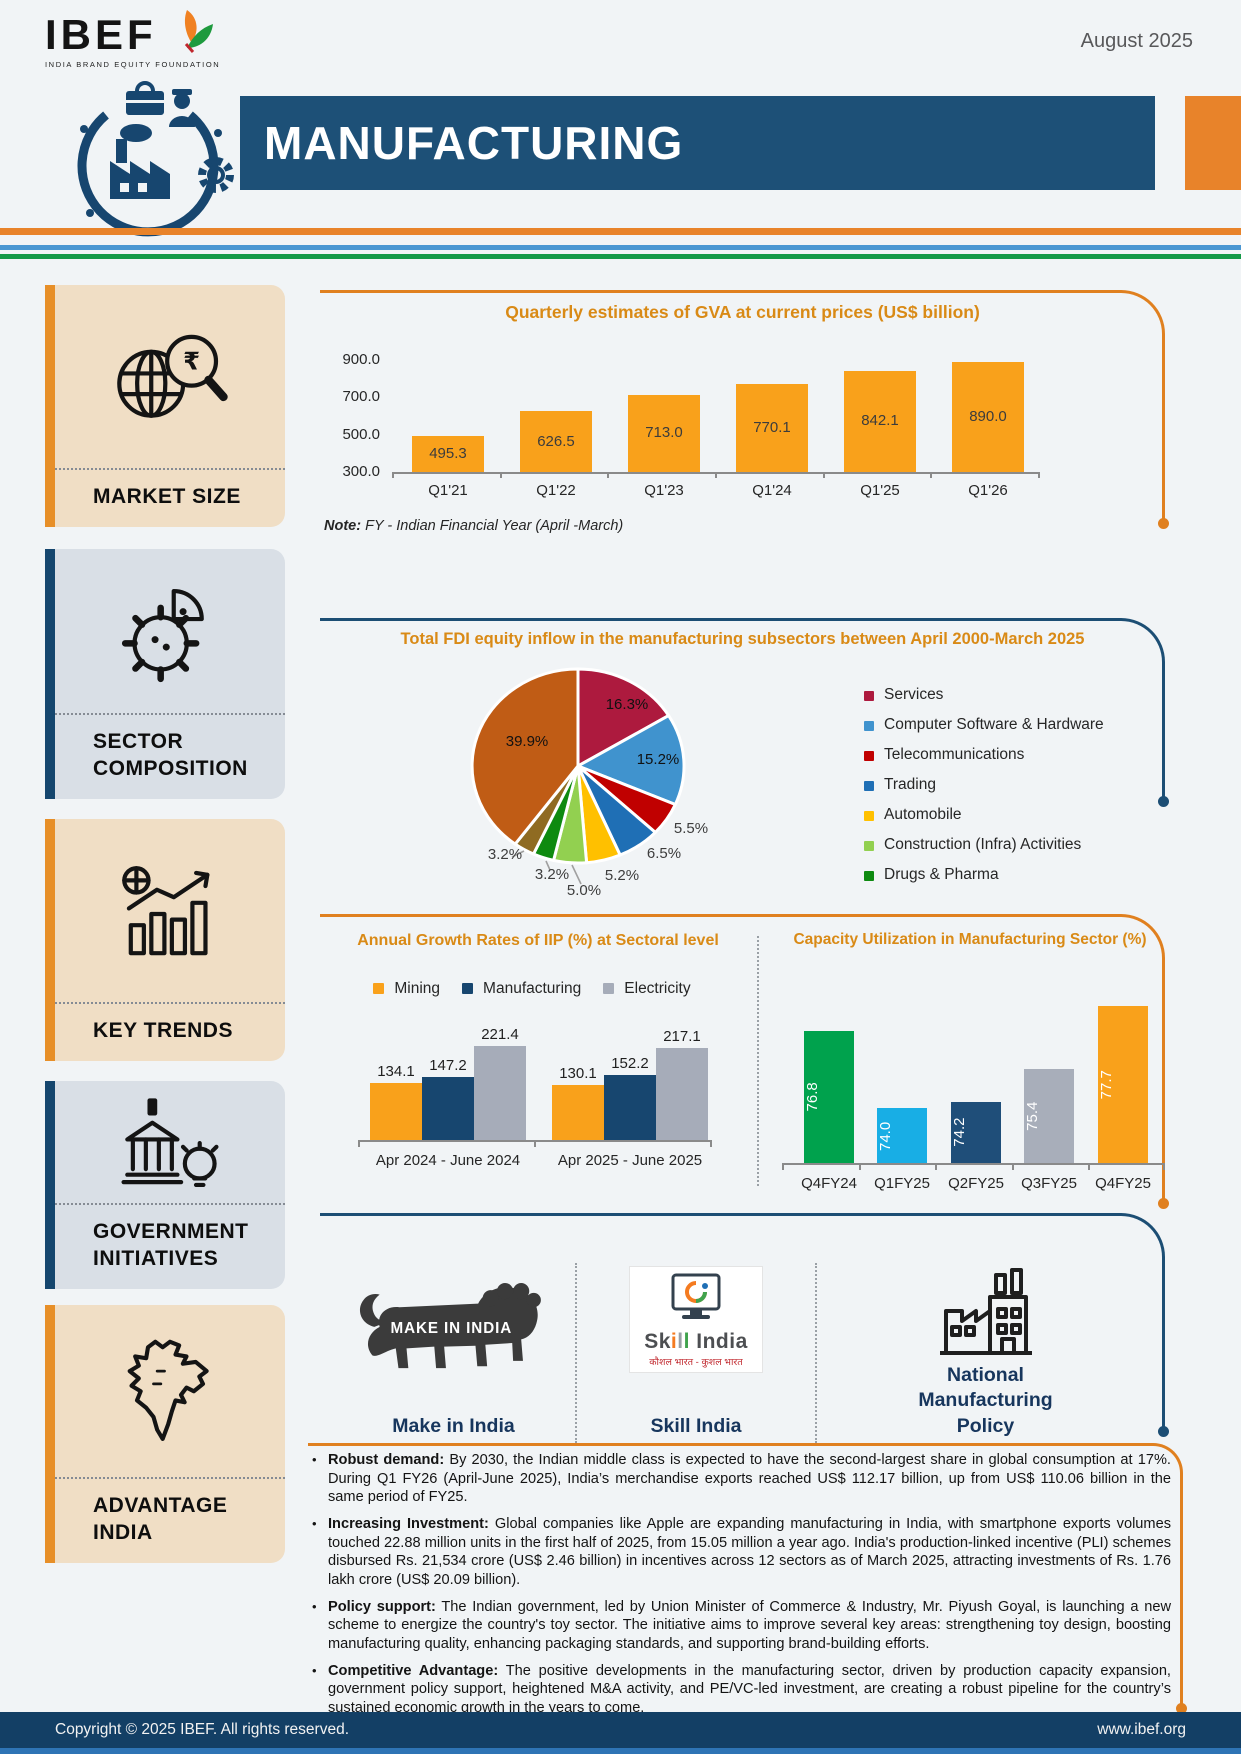 The width and height of the screenshot is (1241, 1754). What do you see at coordinates (448, 1160) in the screenshot?
I see `x-category-label: Apr 2024 - June 2024` at bounding box center [448, 1160].